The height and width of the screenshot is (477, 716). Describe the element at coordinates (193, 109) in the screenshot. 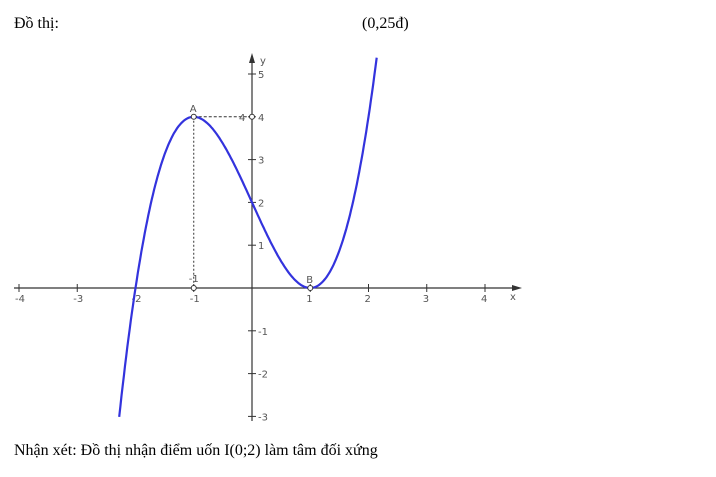

I see `point-label: A` at that location.